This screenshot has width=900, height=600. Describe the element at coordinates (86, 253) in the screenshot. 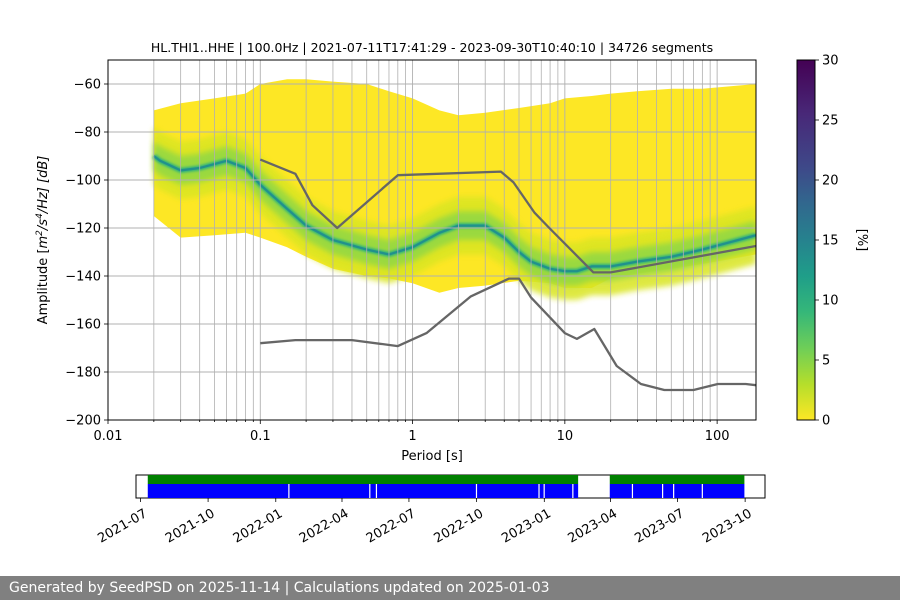

I see `y-axis-ticks: −200 −180 −160 −140 −120 −100 −80 −60` at that location.